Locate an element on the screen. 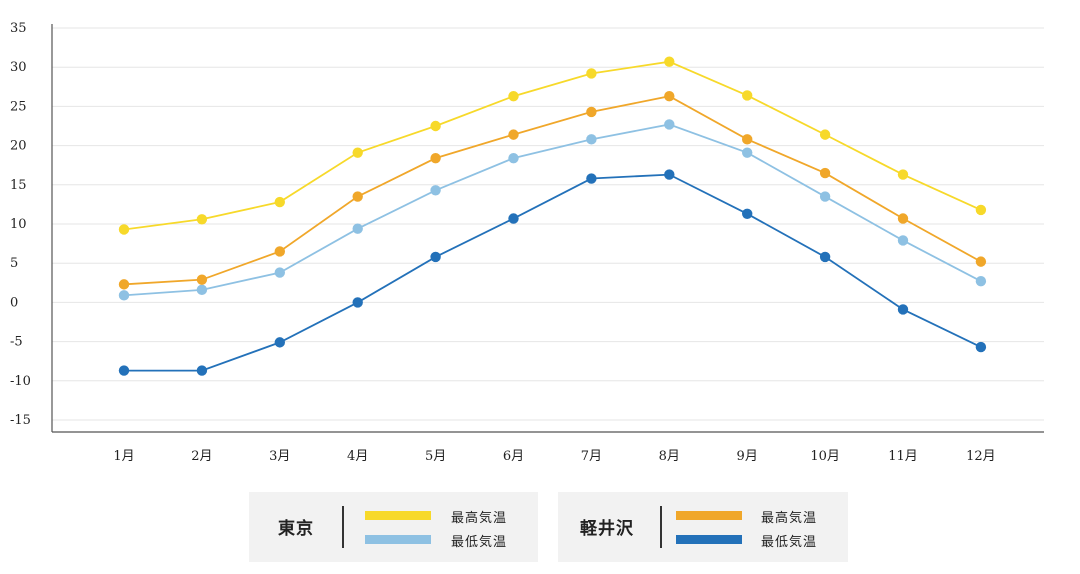 The width and height of the screenshot is (1080, 574). y-tick-label: 5 is located at coordinates (14, 263).